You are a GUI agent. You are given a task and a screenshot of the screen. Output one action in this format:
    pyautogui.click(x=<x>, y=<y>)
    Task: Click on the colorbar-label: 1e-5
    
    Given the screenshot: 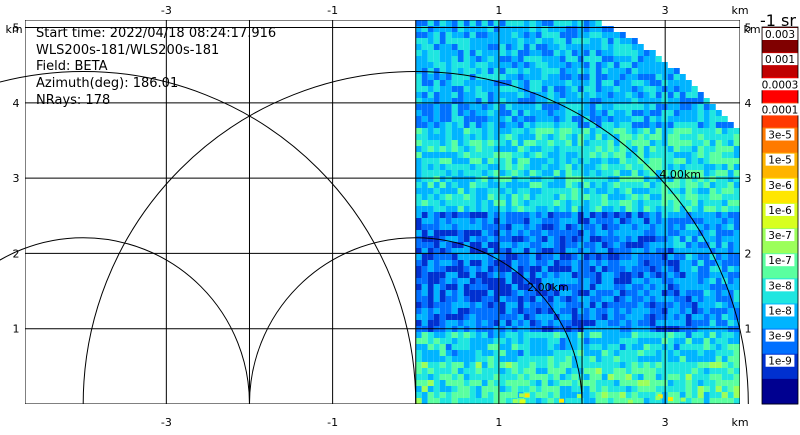 What is the action you would take?
    pyautogui.click(x=780, y=161)
    